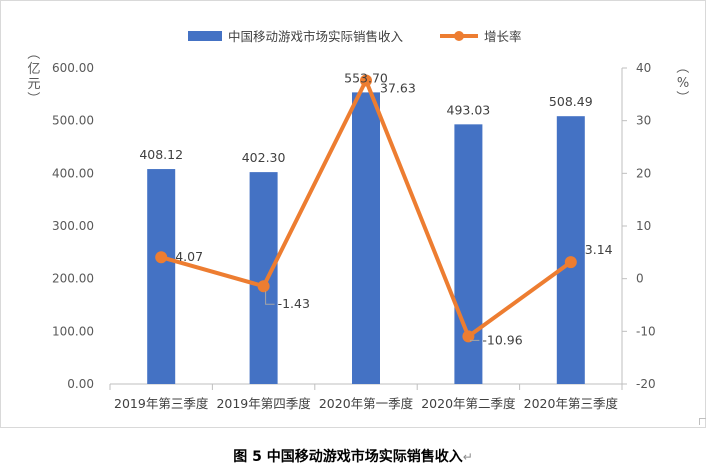 This screenshot has width=706, height=470. Describe the element at coordinates (263, 403) in the screenshot. I see `x-category-label: 2019年第四季度` at that location.